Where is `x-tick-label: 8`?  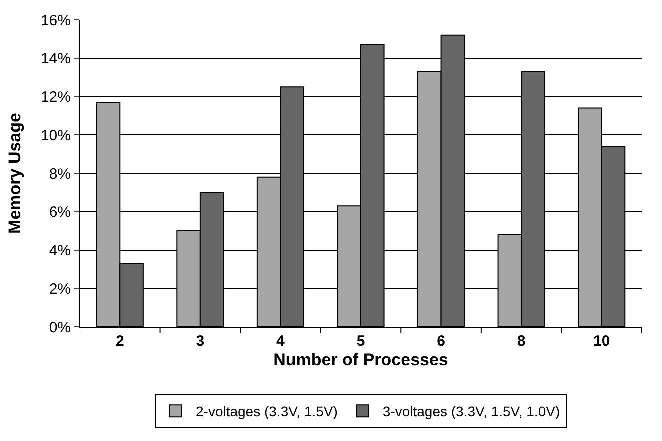 x-tick-label: 8 is located at coordinates (521, 341).